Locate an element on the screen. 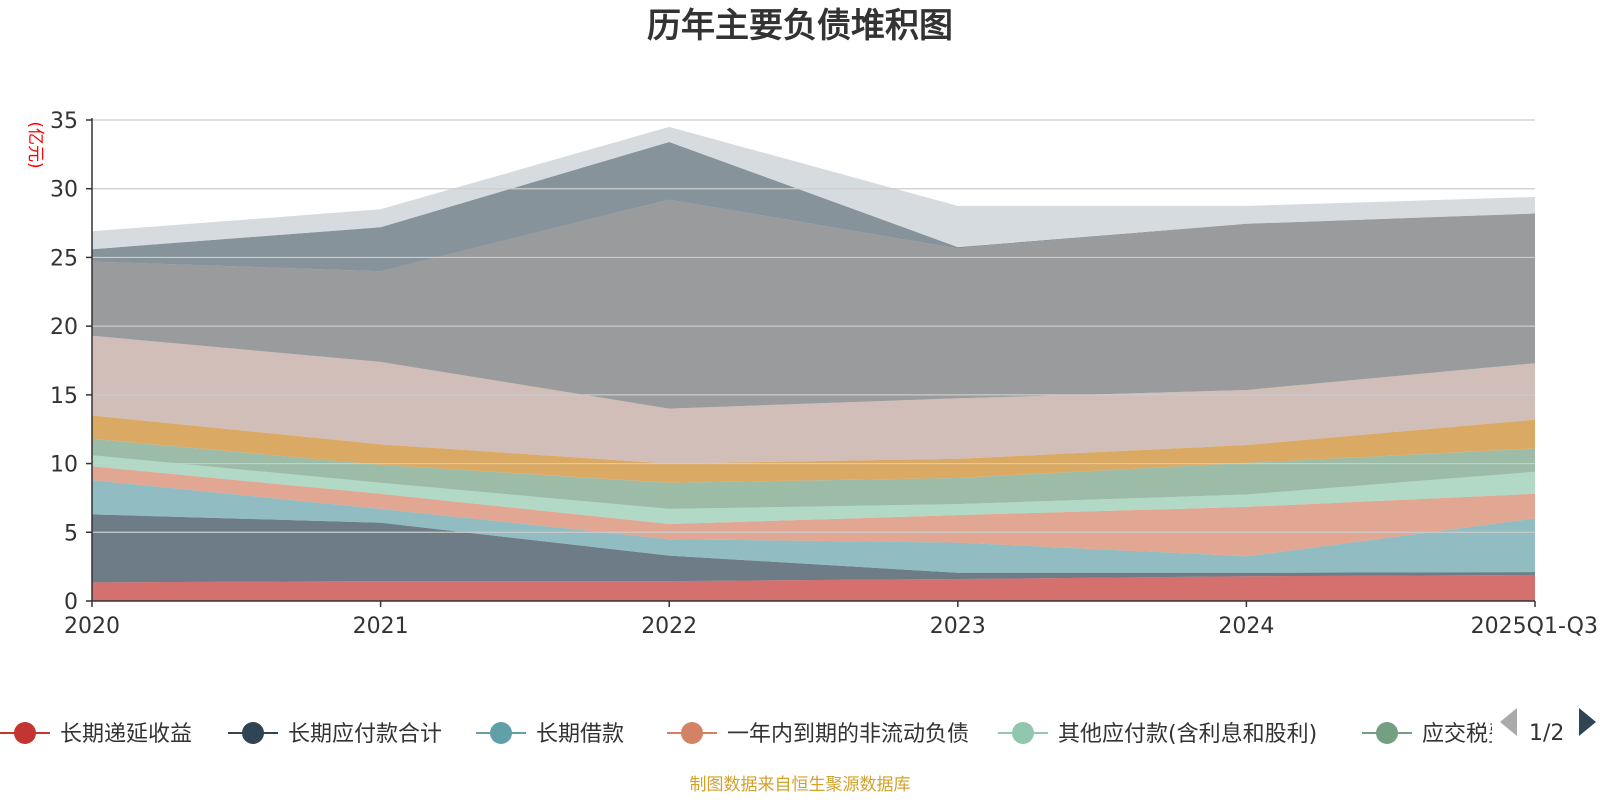 The image size is (1600, 800). y-axis-label: (亿元) is located at coordinates (35, 144).